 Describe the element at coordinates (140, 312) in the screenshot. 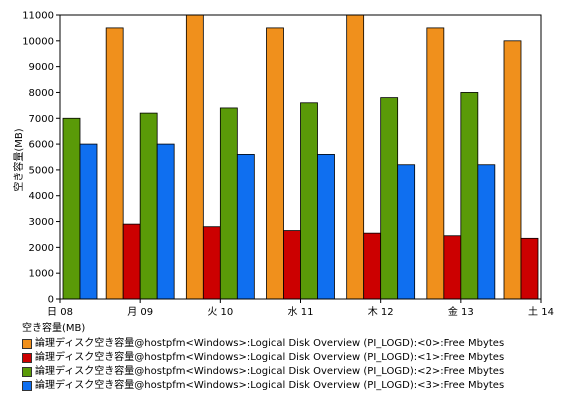

I see `x-tick-label: 月 09` at that location.